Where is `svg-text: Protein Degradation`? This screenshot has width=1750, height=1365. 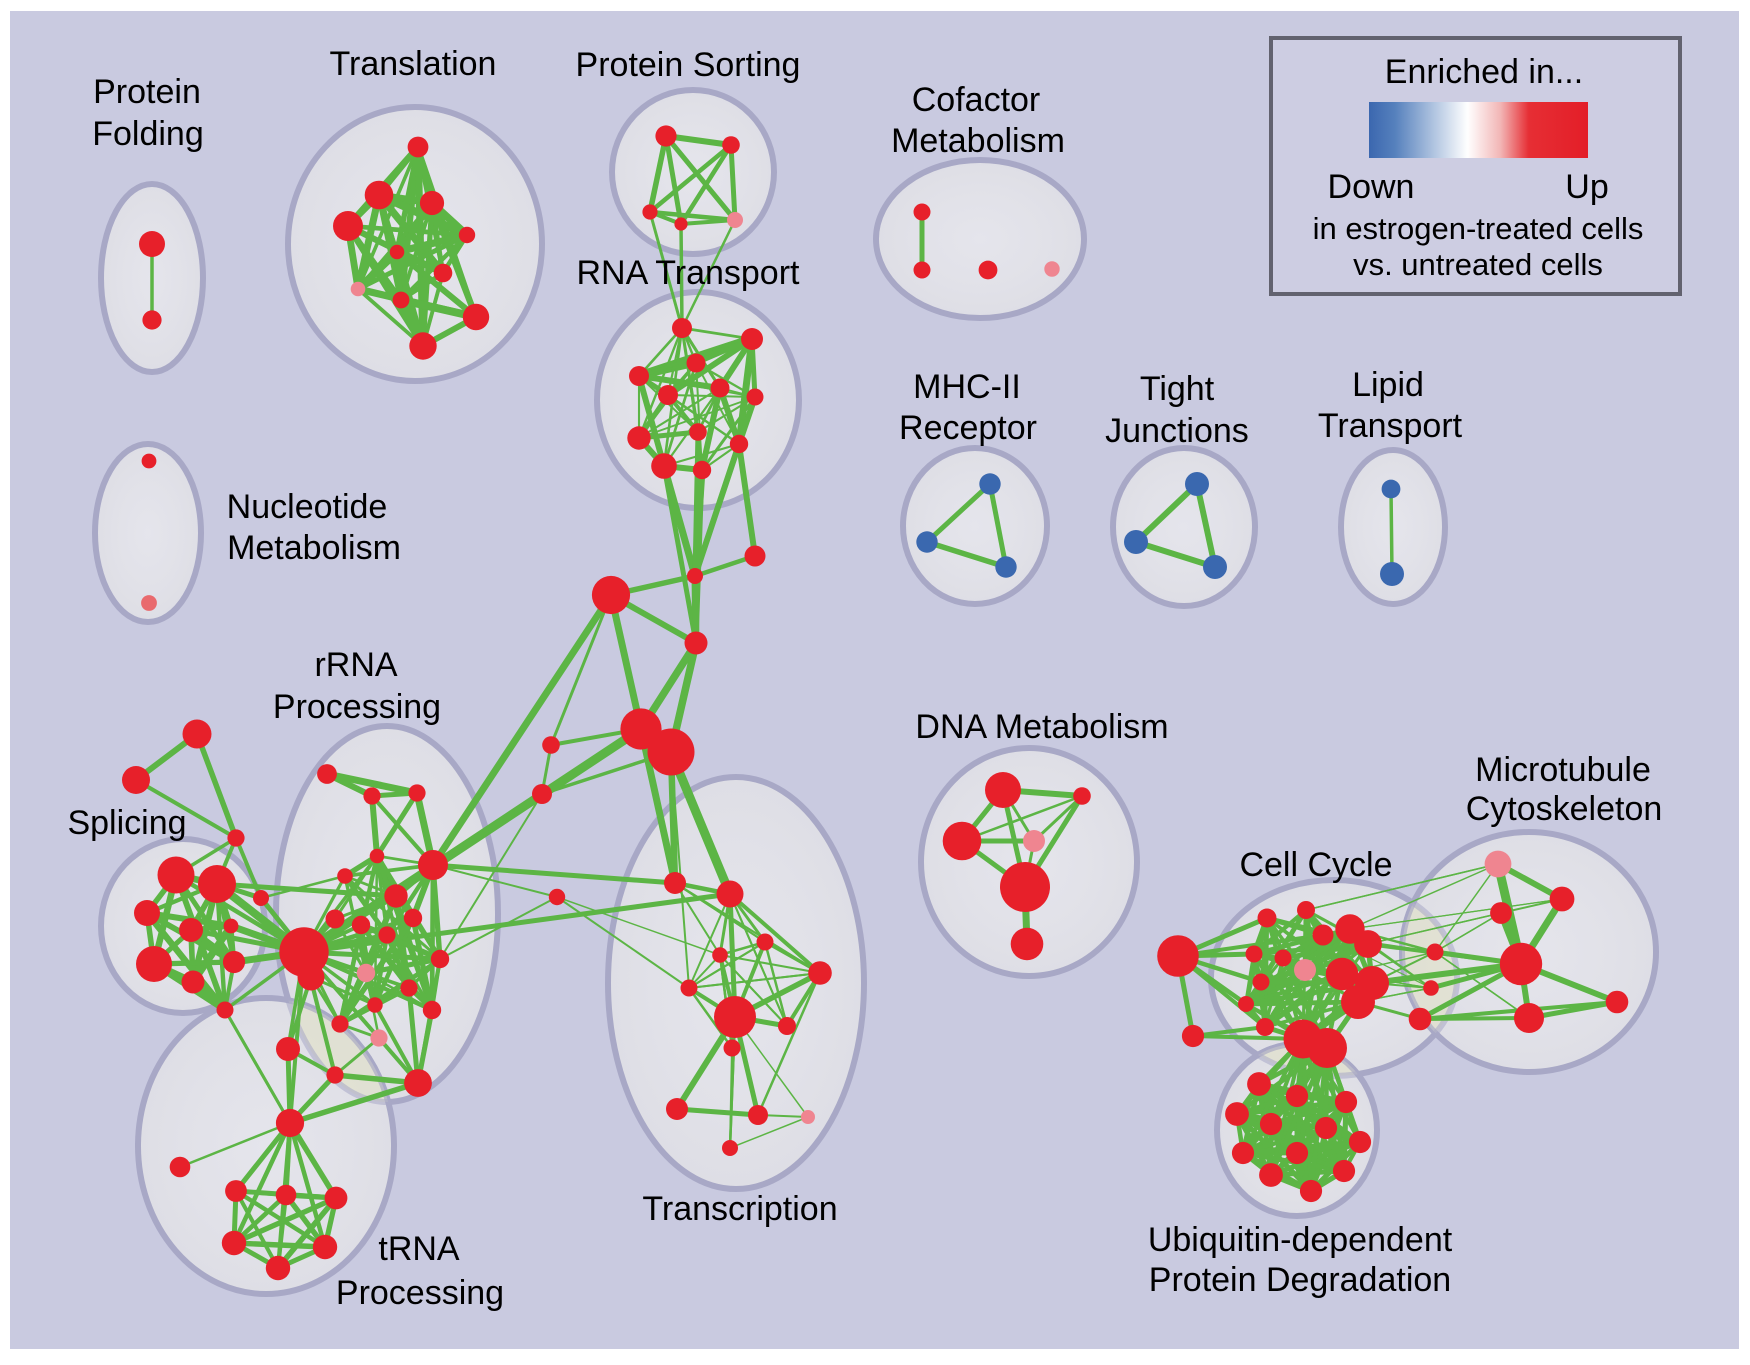
svg-text: Protein Degradation is located at coordinates (1300, 1280).